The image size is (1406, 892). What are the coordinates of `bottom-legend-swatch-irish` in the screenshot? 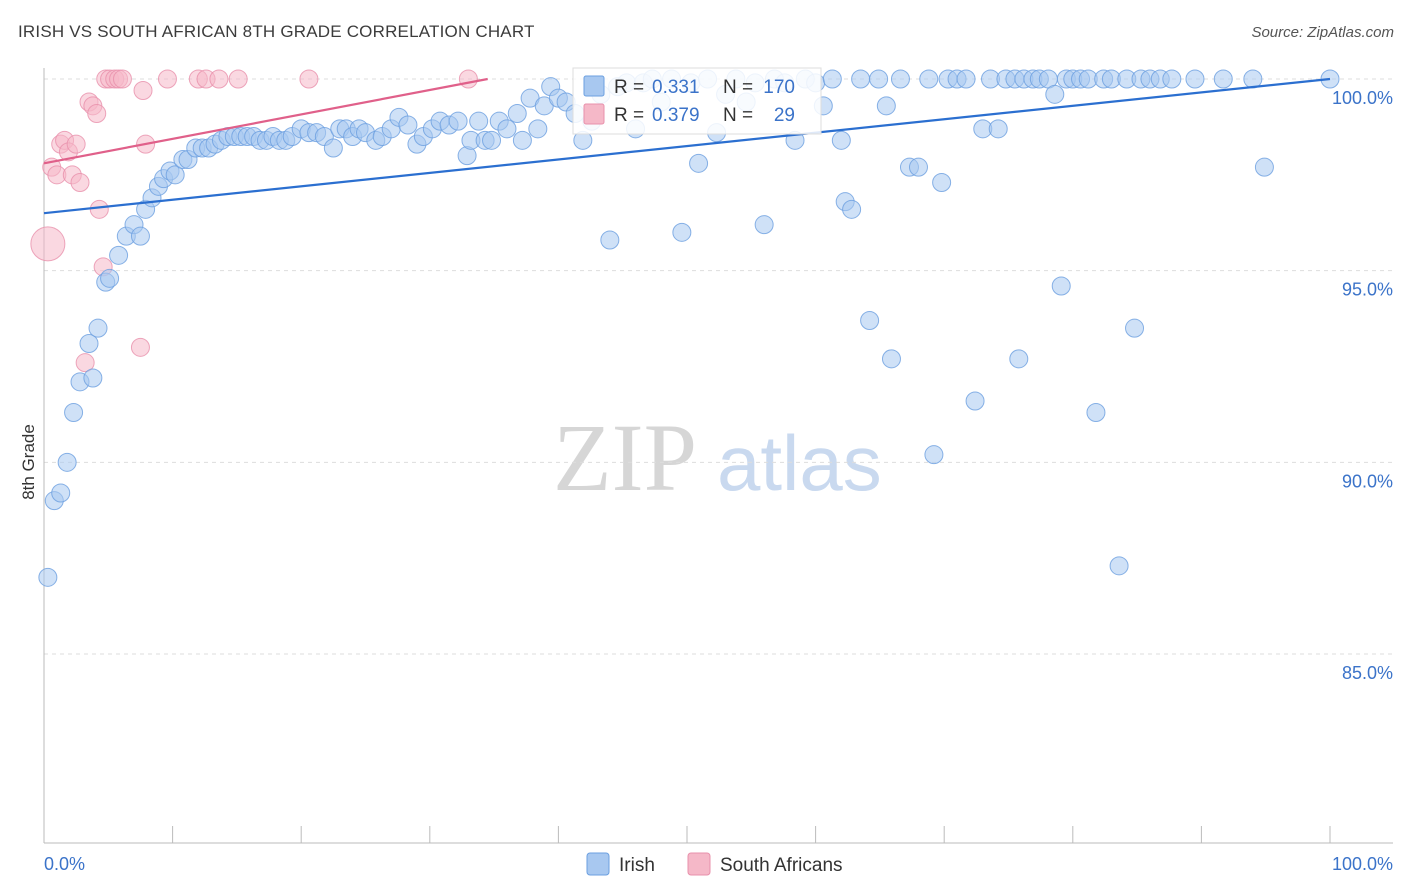 It's located at (598, 864).